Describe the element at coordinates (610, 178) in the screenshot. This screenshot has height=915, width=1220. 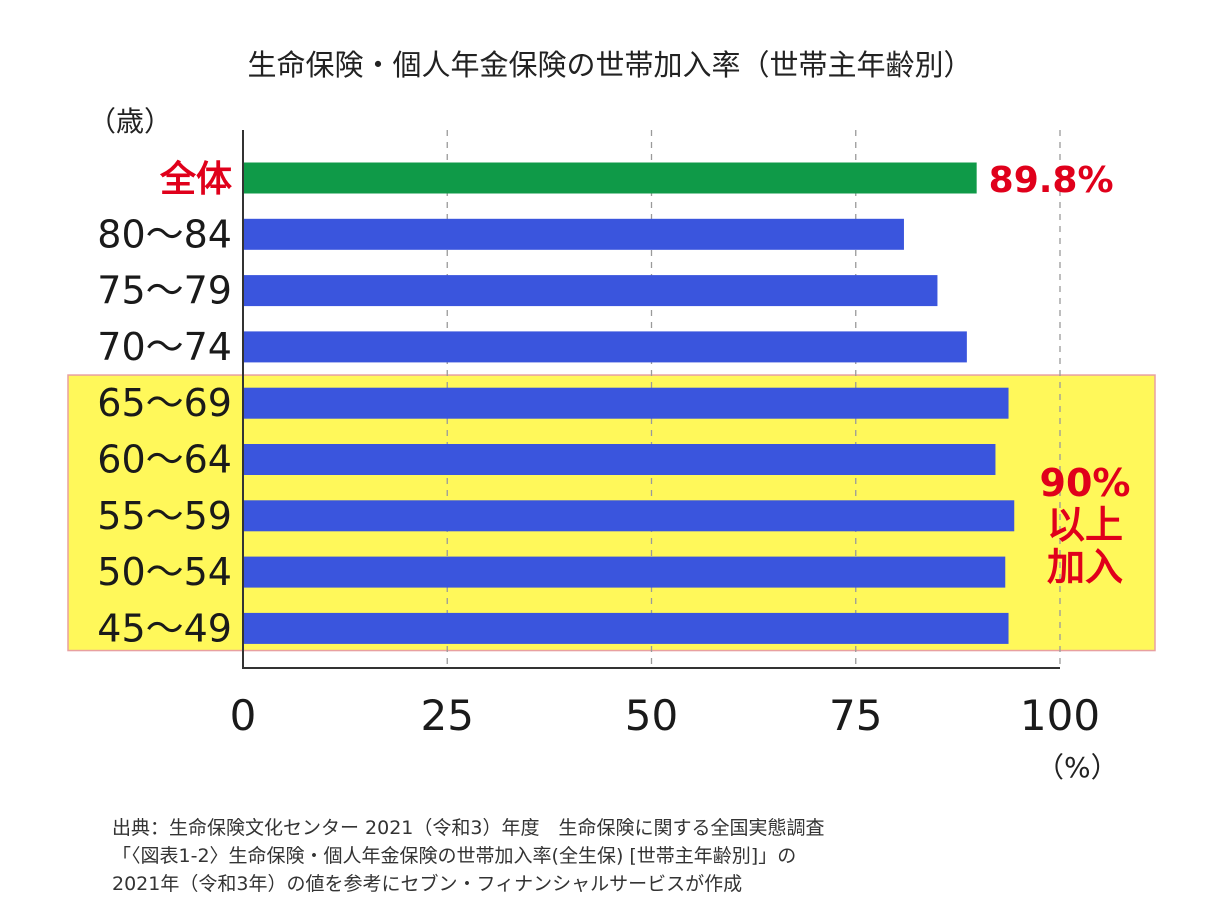
I see `bar-total` at that location.